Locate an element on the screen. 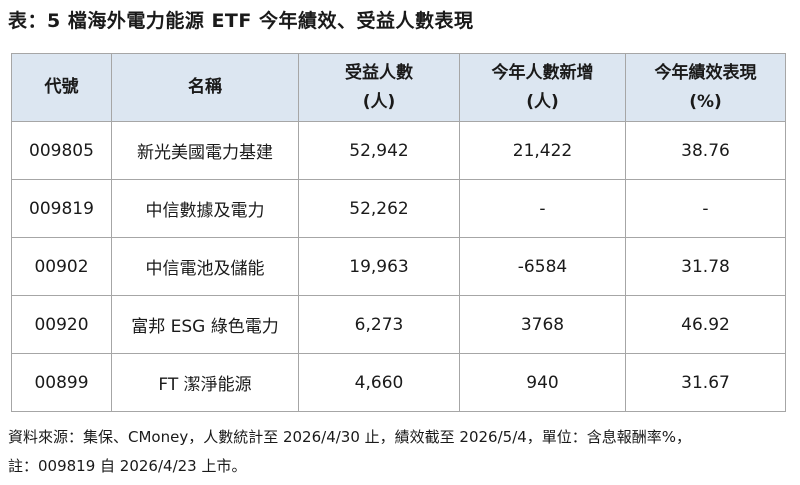 This screenshot has width=800, height=485. table-row: 009819 中信數據及電力 52,262 - - is located at coordinates (398, 208).